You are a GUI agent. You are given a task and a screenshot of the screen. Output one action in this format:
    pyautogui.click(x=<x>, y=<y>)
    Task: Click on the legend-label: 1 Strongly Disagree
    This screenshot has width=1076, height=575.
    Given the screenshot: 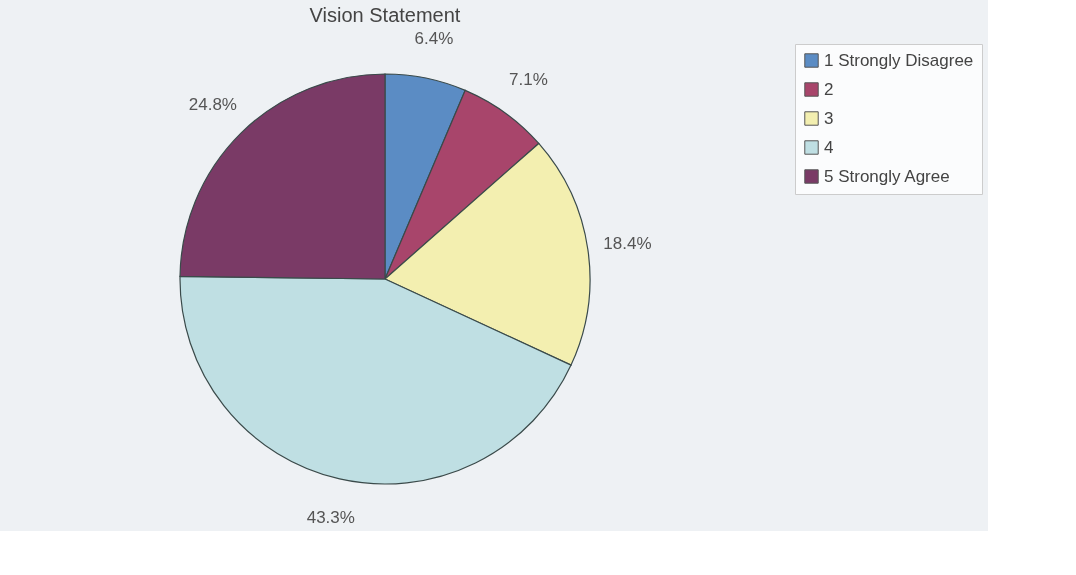 What is the action you would take?
    pyautogui.click(x=899, y=60)
    